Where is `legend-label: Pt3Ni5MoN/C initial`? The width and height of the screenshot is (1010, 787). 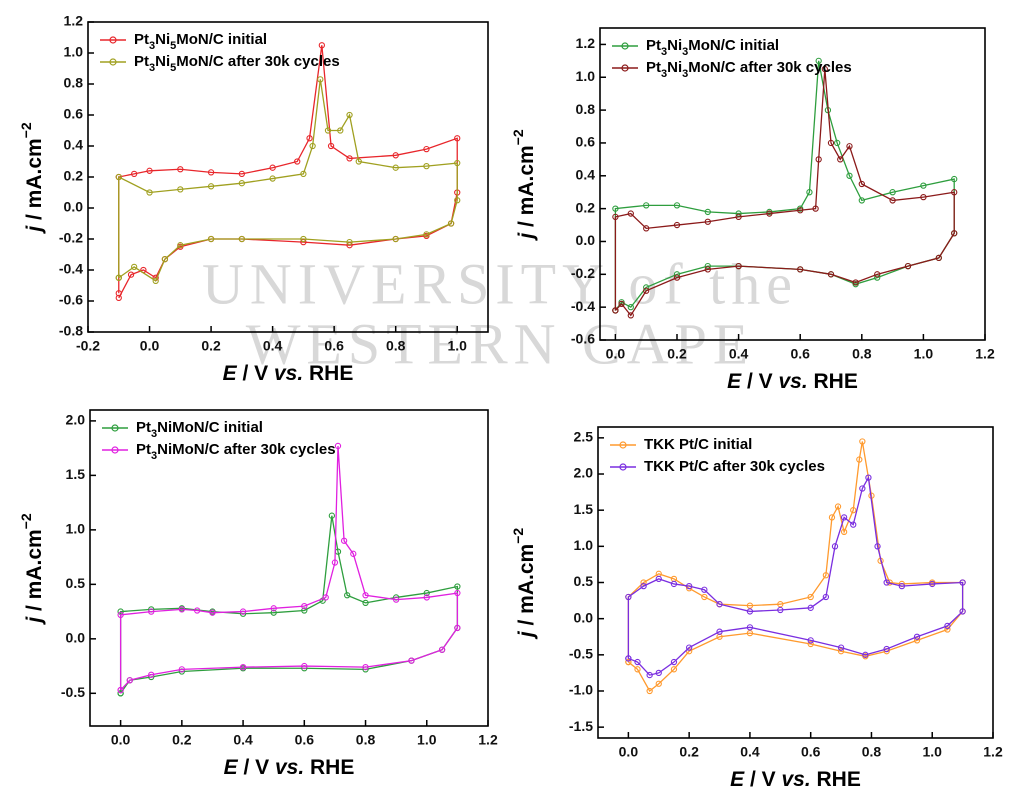
legend-label: Pt3Ni5MoN/C initial is located at coordinates (200, 41).